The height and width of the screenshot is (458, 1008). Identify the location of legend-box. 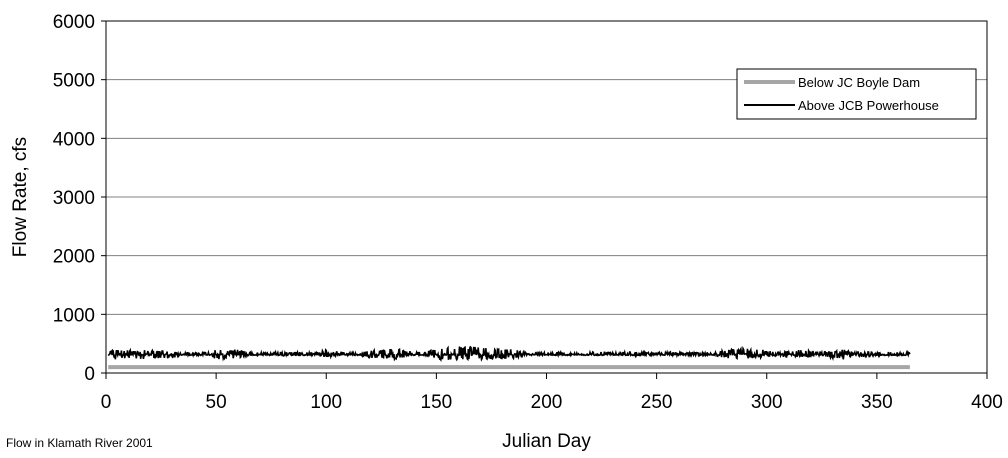
(856, 94).